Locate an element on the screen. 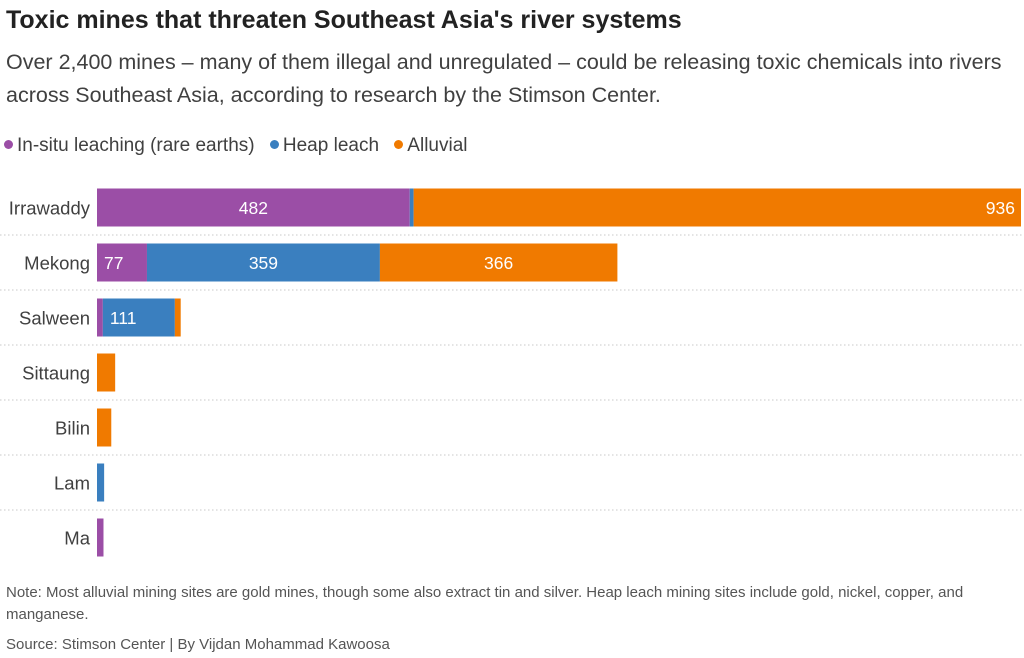 Image resolution: width=1024 pixels, height=658 pixels. category-label-sittaung: Sittaung is located at coordinates (56, 373).